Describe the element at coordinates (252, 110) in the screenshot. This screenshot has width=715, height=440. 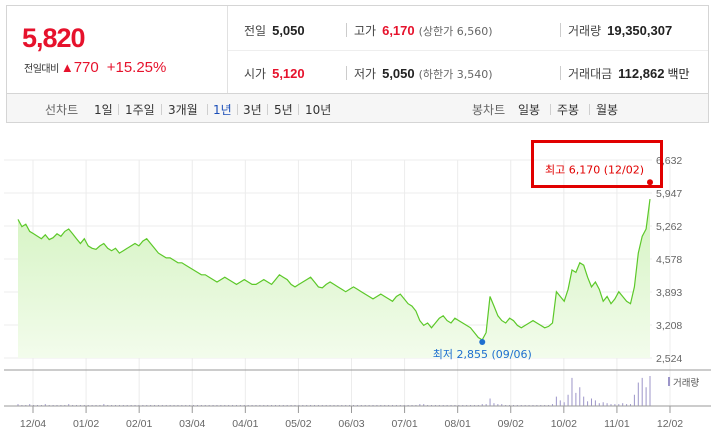
I see `period-3y: 3년` at that location.